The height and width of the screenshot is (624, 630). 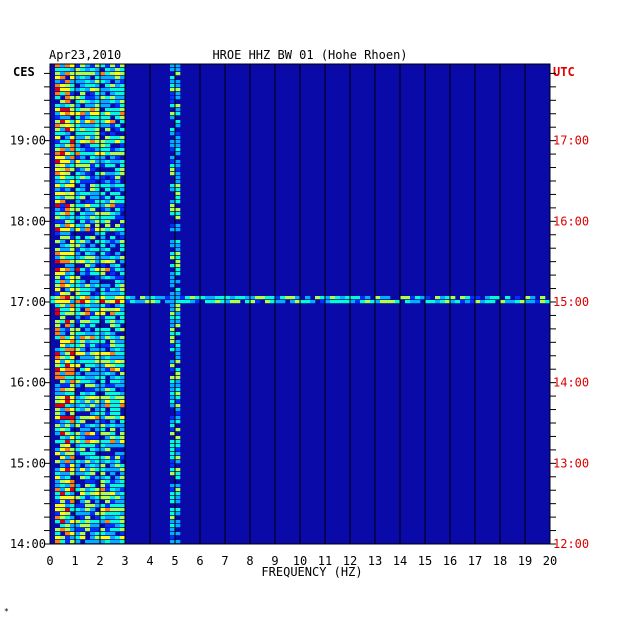 What do you see at coordinates (199, 561) in the screenshot?
I see `x-tick-label: 6` at bounding box center [199, 561].